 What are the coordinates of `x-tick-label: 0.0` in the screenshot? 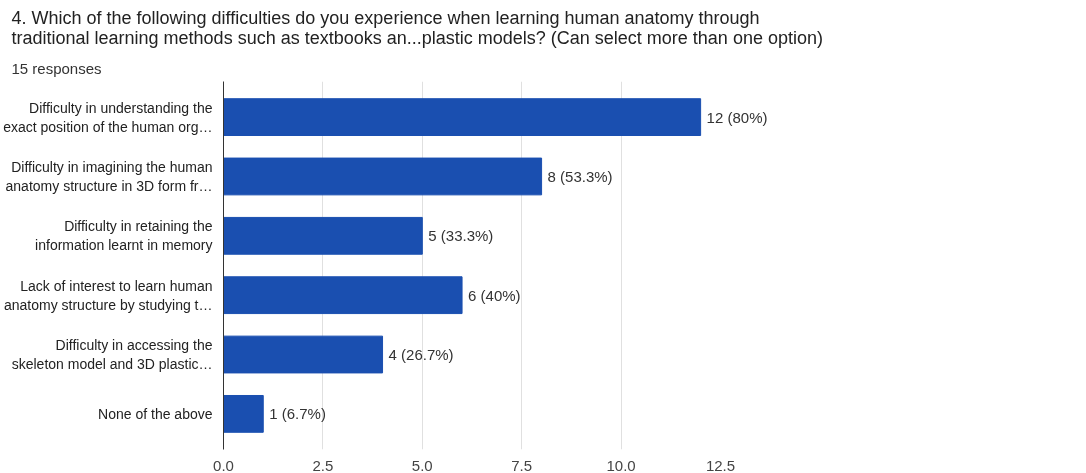 It's located at (223, 464).